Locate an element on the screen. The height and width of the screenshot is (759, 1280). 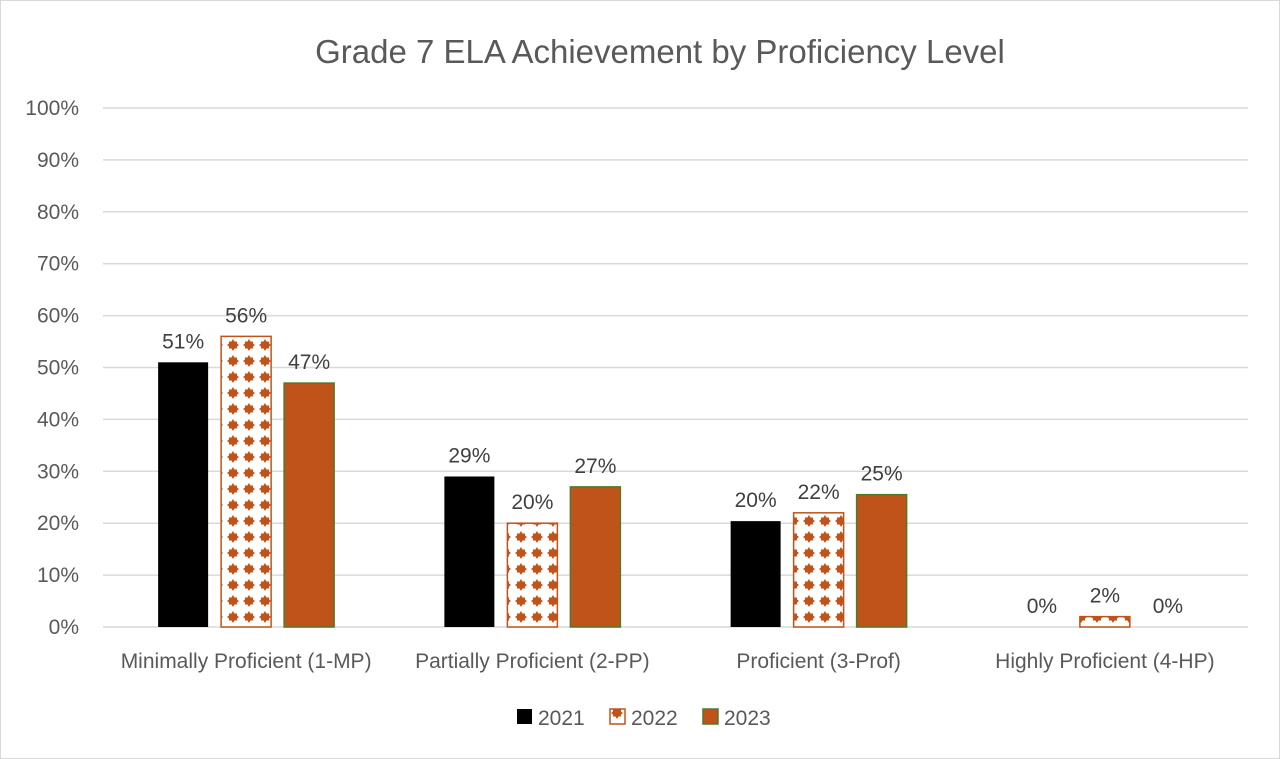
legend: 2021 2022 2023 is located at coordinates (644, 718).